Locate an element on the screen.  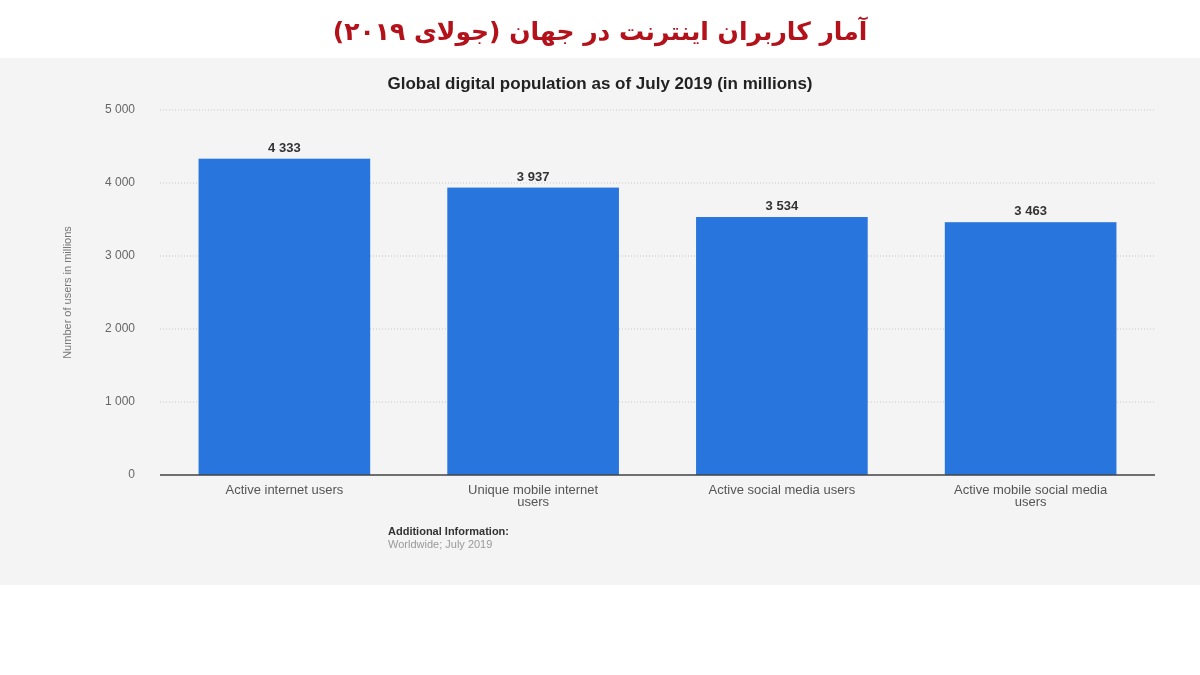
x-tick-label: Unique mobile internet users is located at coordinates (533, 495).